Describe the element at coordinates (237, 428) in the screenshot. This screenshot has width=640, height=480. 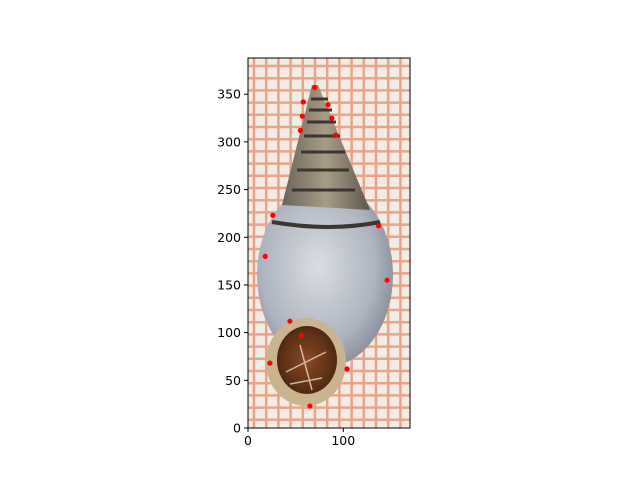
I see `y-tick-label: 0` at that location.